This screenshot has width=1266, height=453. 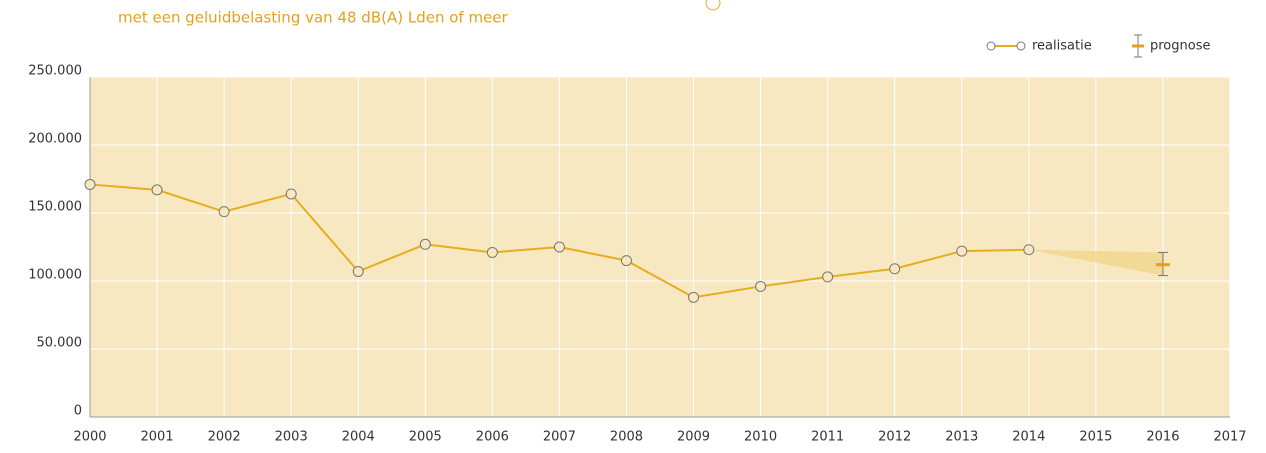 What do you see at coordinates (492, 437) in the screenshot?
I see `x-tick-label: 2006` at bounding box center [492, 437].